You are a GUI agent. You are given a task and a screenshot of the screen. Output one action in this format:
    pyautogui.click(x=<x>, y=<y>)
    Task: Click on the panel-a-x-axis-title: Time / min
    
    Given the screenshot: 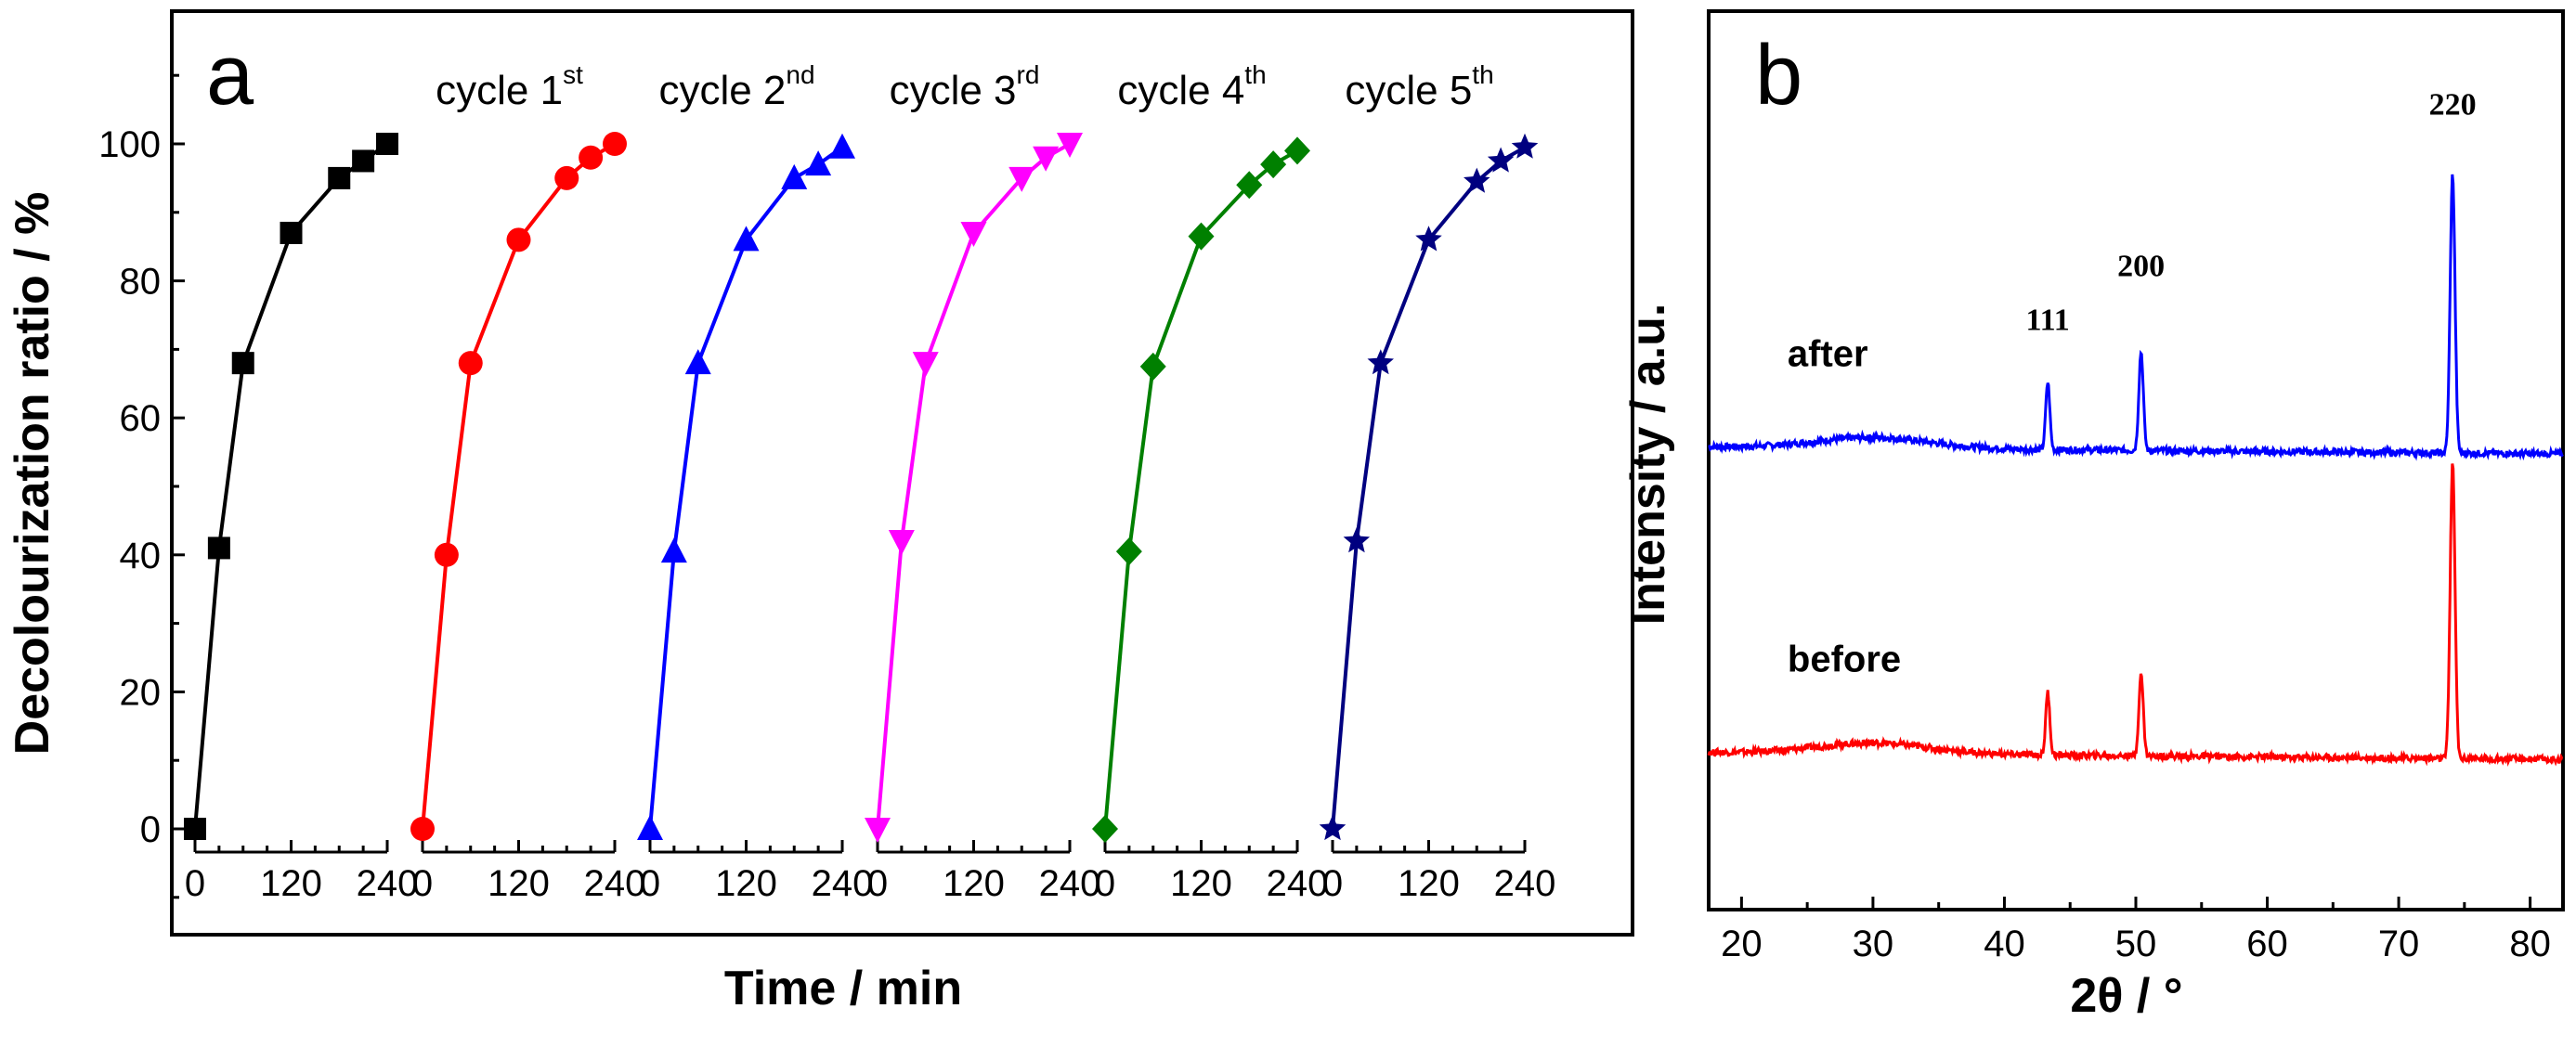 What is the action you would take?
    pyautogui.click(x=843, y=988)
    